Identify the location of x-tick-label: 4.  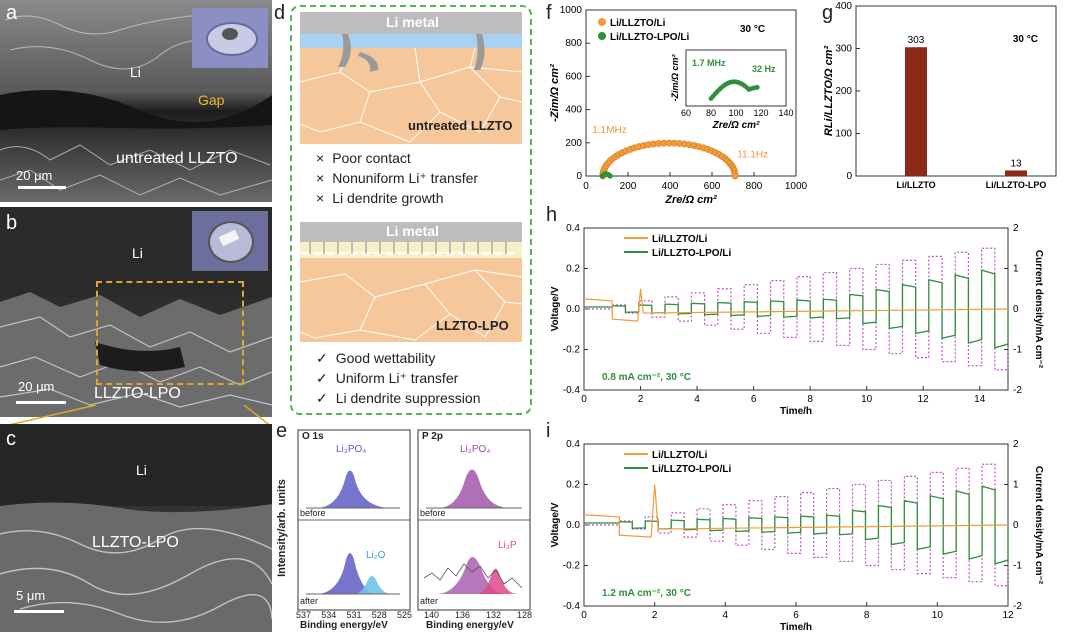
(726, 615).